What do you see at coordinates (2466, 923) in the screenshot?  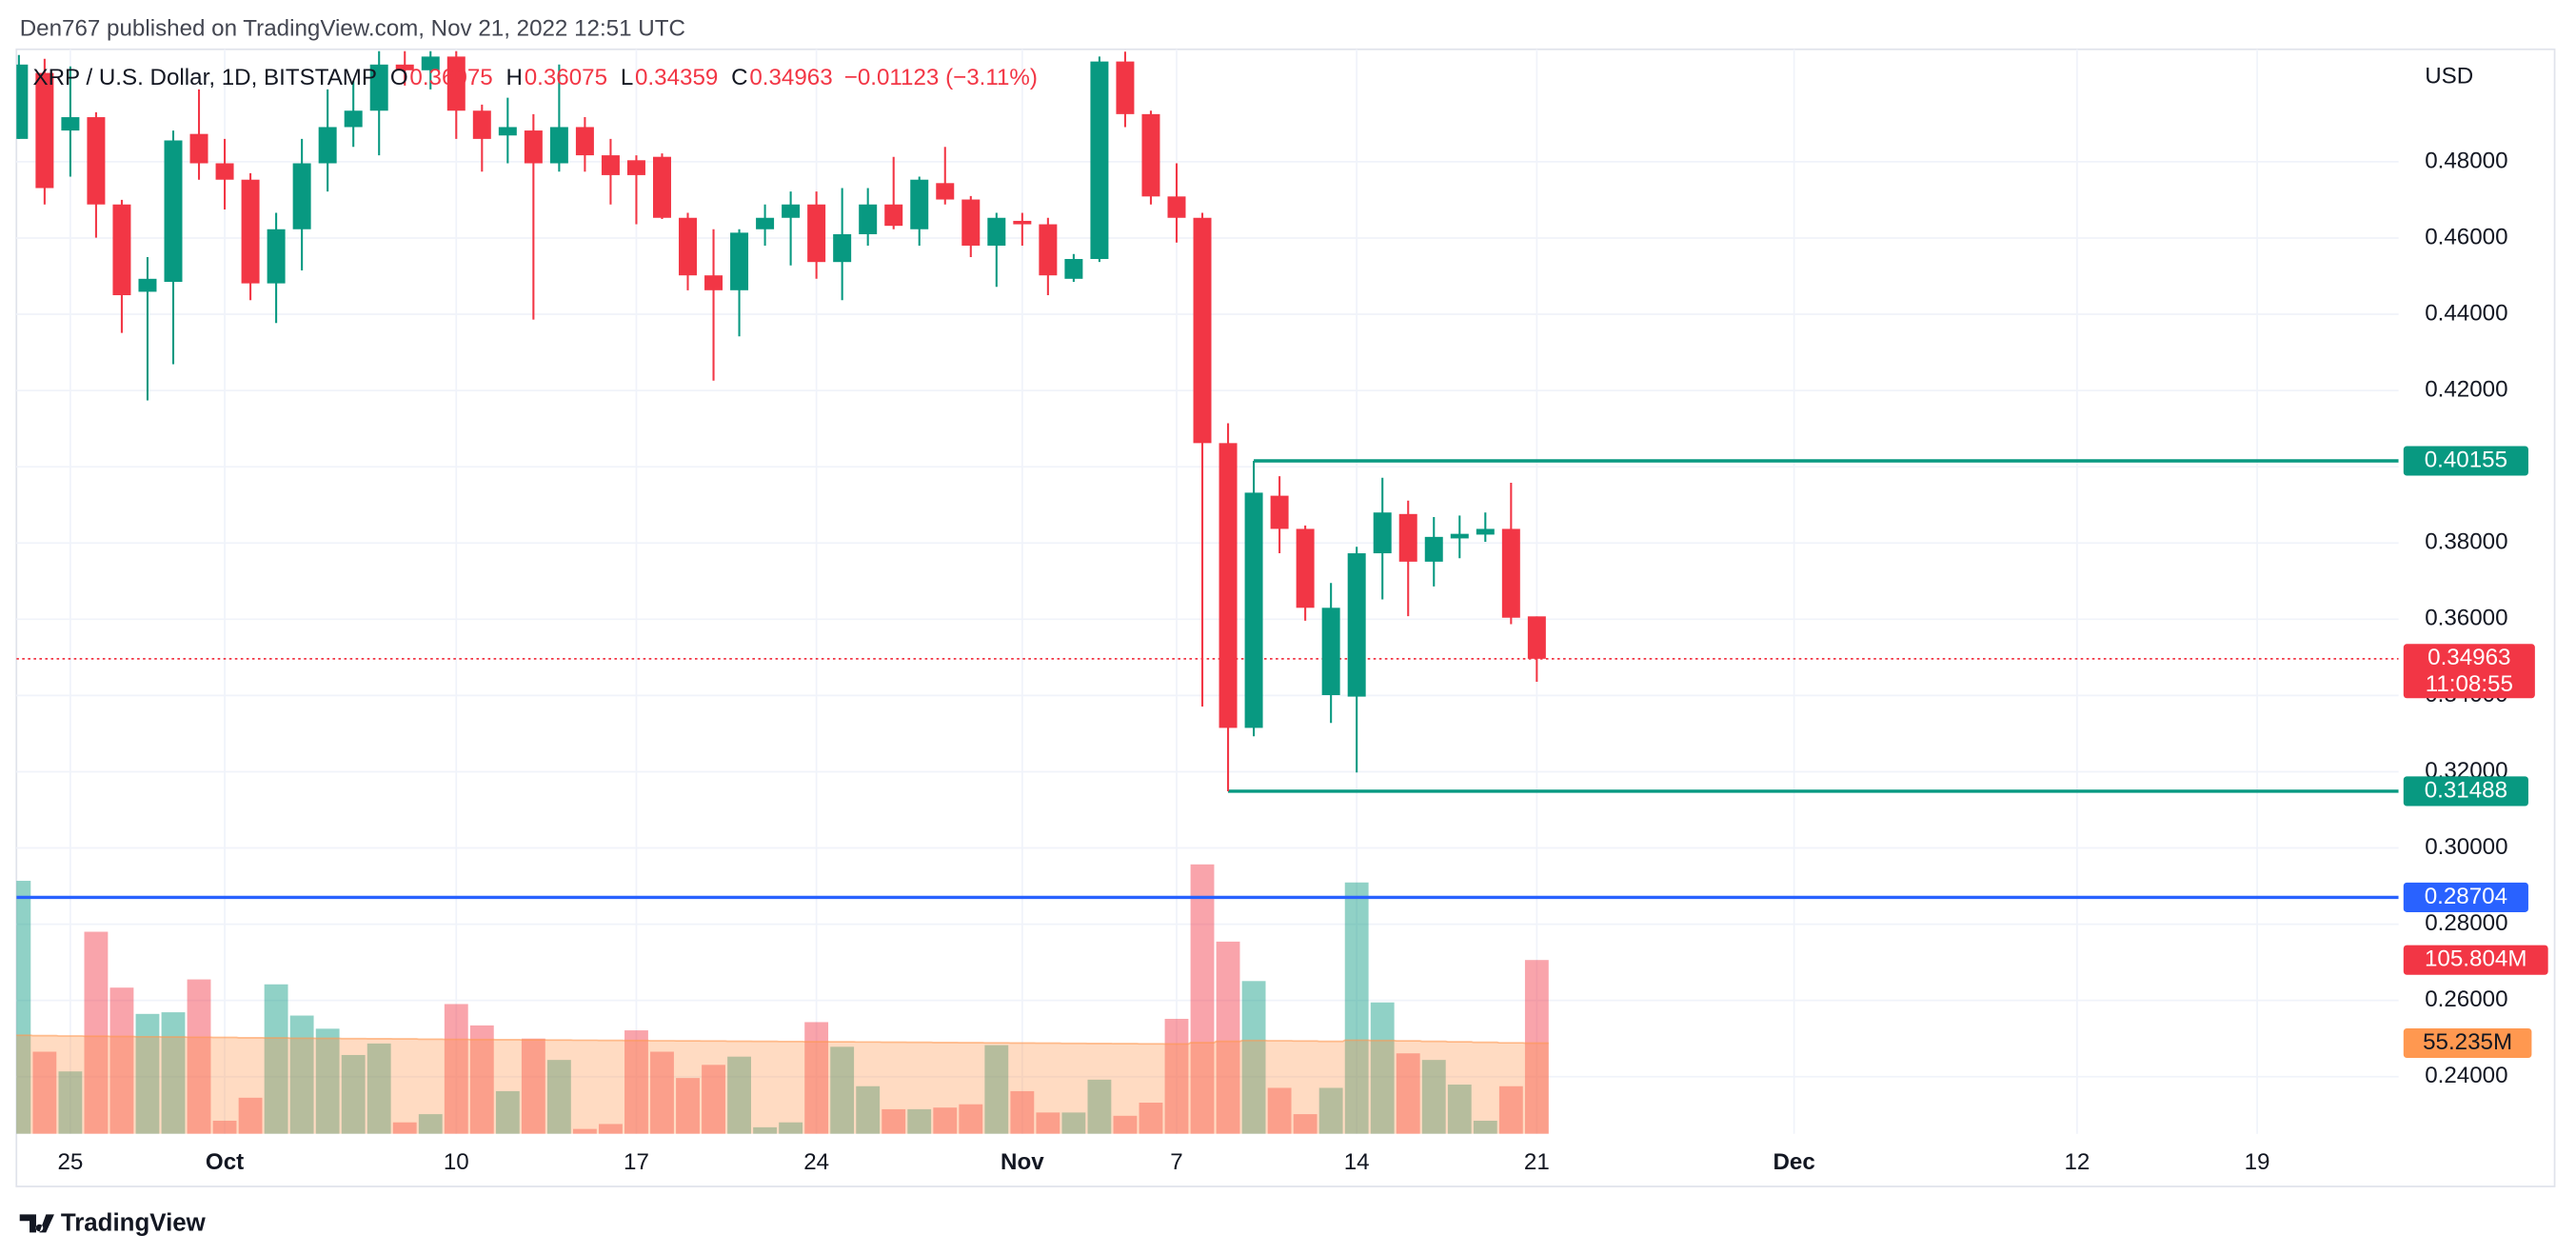 I see `y-tick-label: 0.28000` at bounding box center [2466, 923].